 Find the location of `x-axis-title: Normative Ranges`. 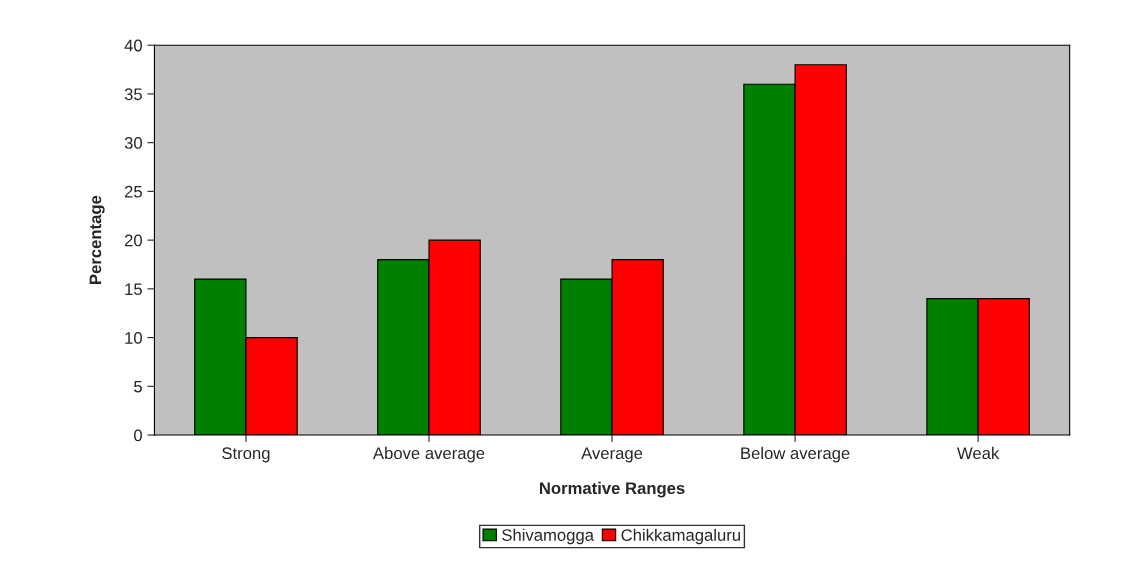

x-axis-title: Normative Ranges is located at coordinates (612, 489).